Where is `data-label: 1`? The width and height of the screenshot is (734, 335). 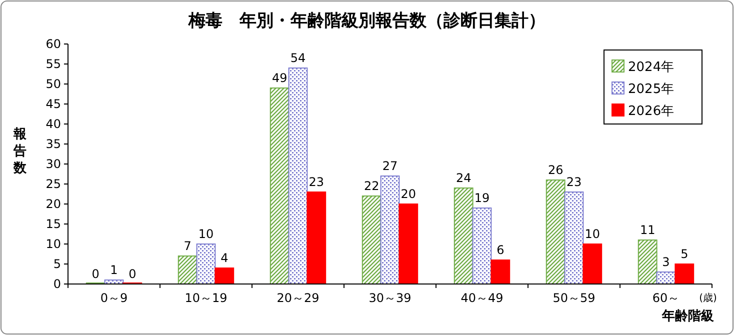 data-label: 1 is located at coordinates (114, 270).